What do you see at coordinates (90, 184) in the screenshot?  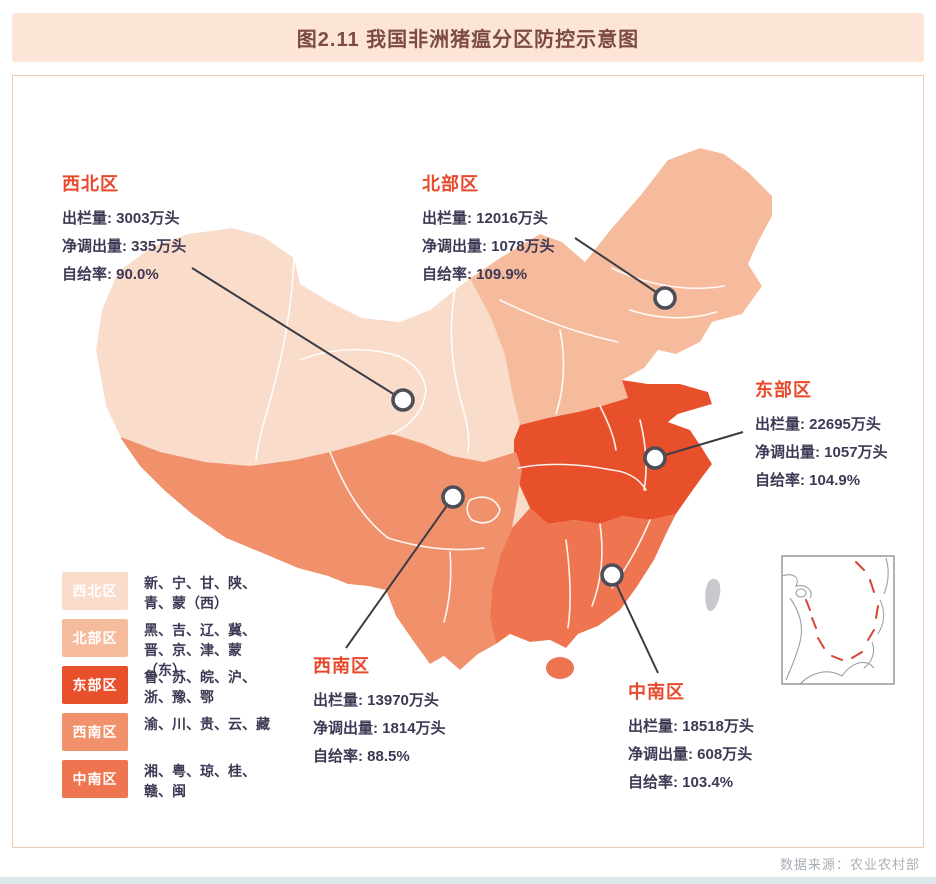 I see `annotation-title: 西北区` at bounding box center [90, 184].